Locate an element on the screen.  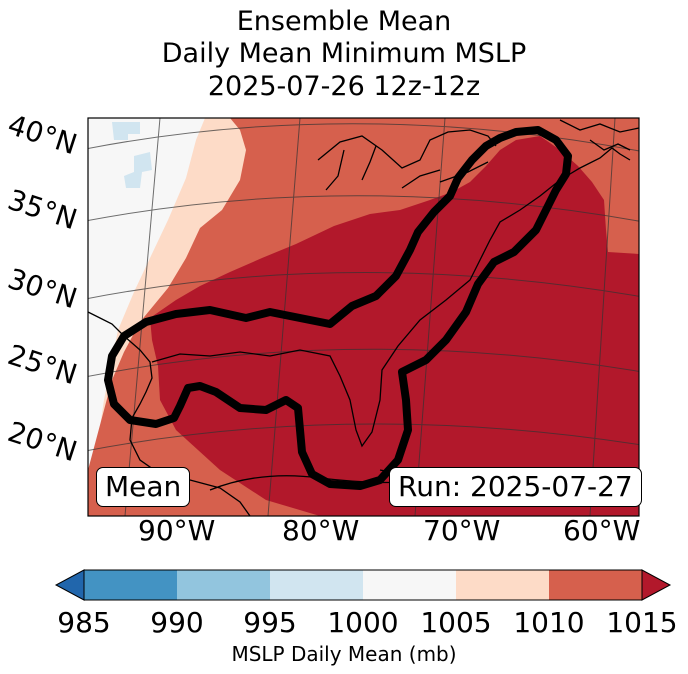
title-line-3: 2025-07-26 12z-12z is located at coordinates (344, 86).